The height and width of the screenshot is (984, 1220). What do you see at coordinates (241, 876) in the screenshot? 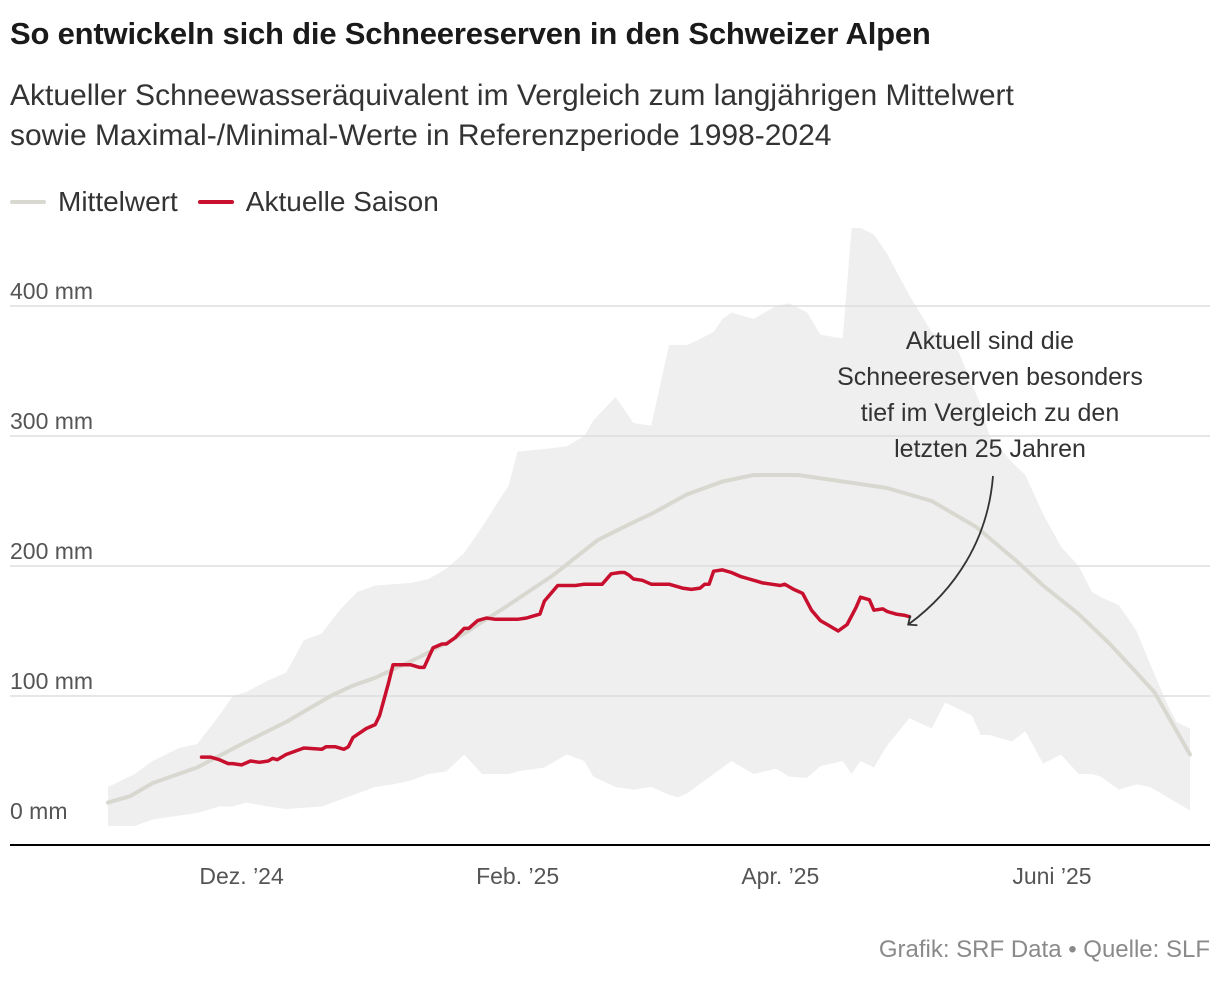
I see `x-tick-label: Dez. ’24` at bounding box center [241, 876].